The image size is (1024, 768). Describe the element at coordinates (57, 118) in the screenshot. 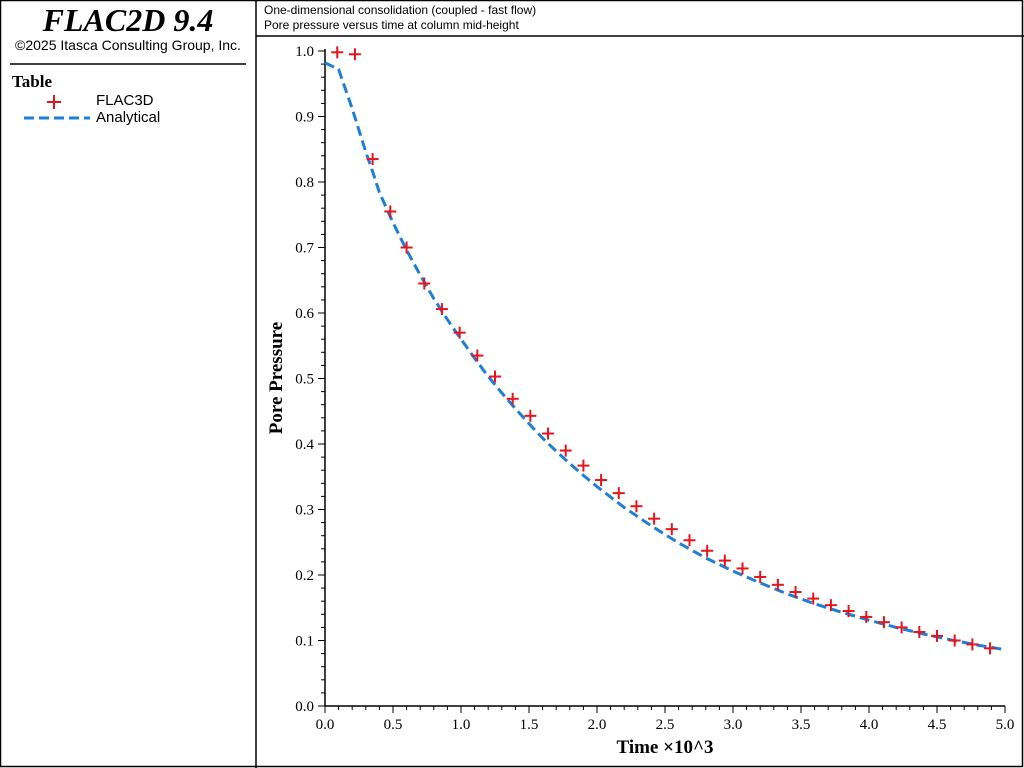

I see `dashed-line-icon` at that location.